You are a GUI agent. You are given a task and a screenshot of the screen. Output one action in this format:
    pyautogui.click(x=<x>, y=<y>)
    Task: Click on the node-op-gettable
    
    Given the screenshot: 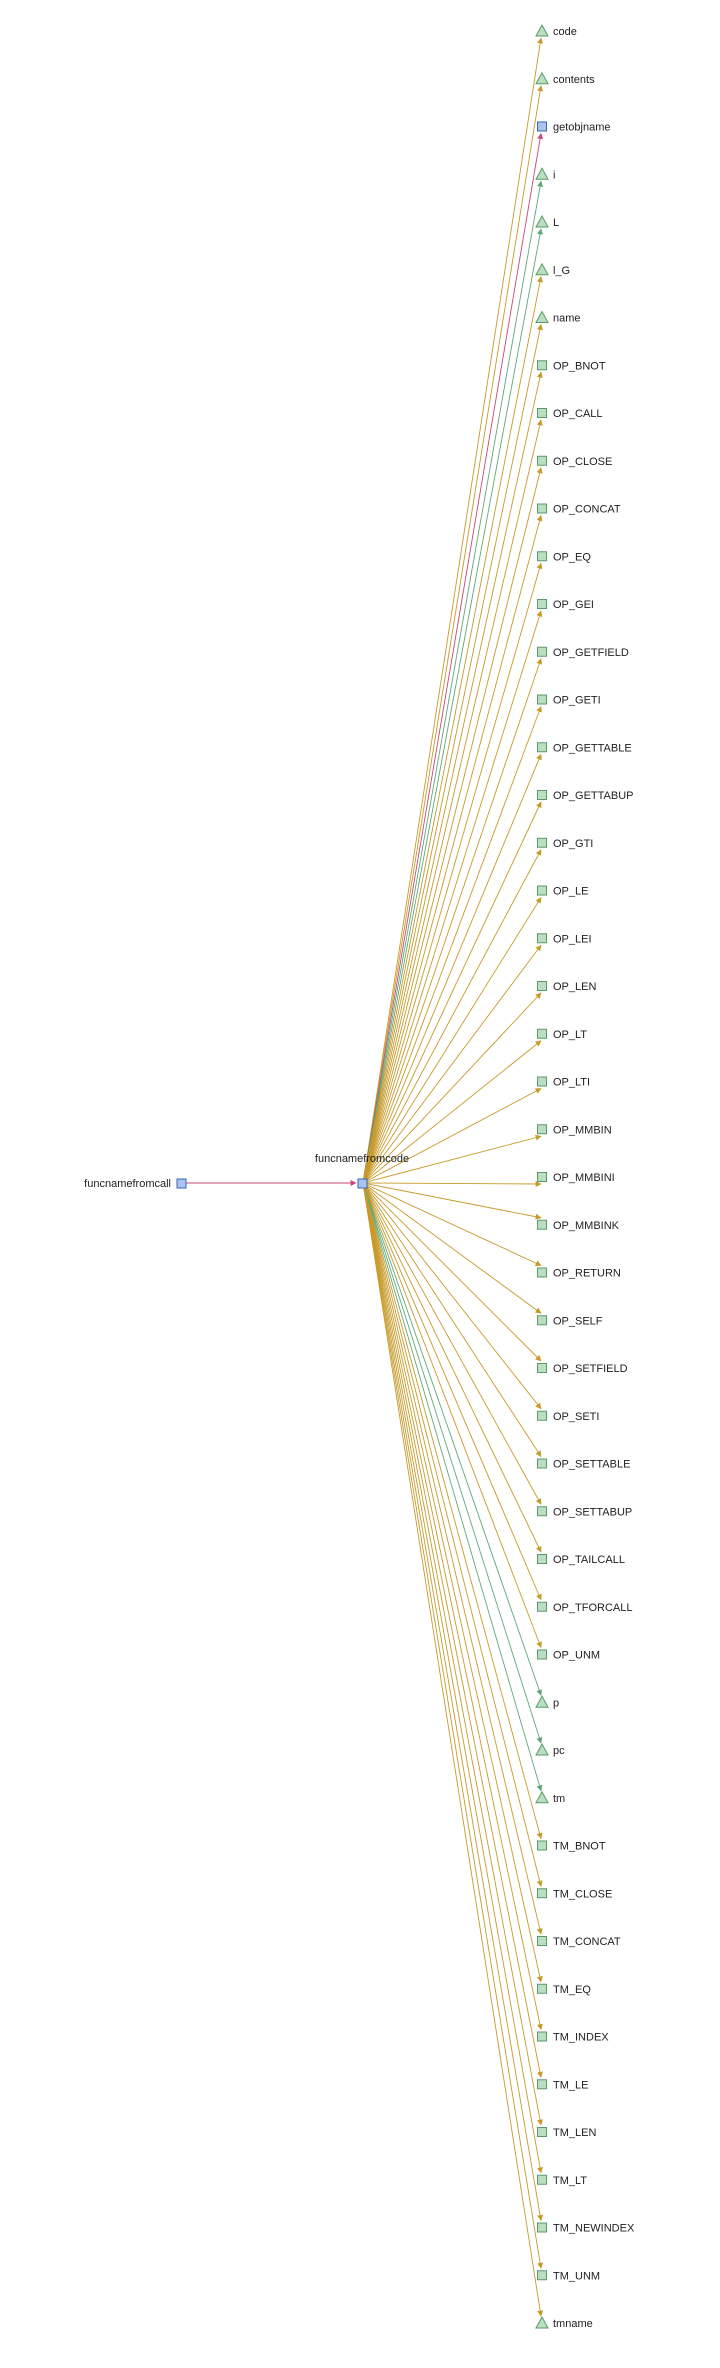 What is the action you would take?
    pyautogui.click(x=542, y=747)
    